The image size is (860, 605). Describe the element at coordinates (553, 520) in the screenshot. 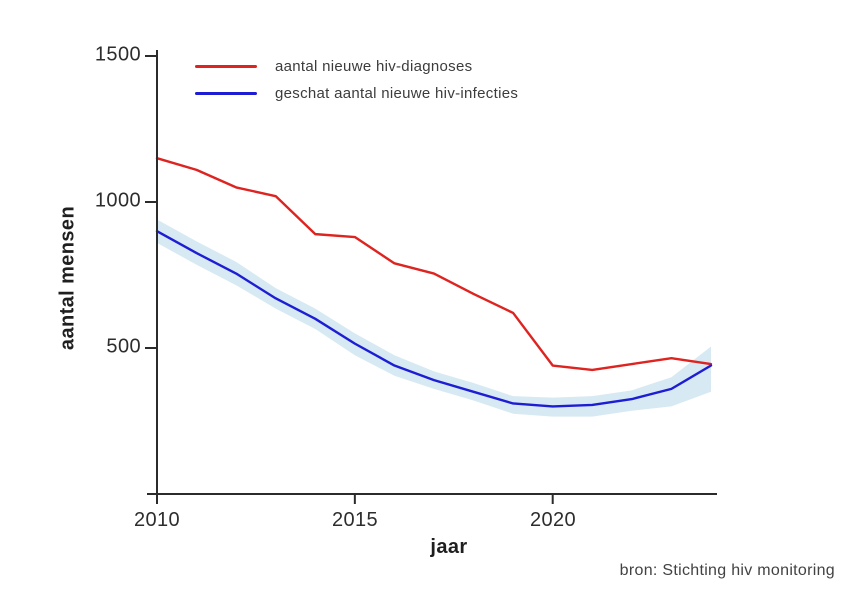

I see `x-tick-label-2020: 2020` at that location.